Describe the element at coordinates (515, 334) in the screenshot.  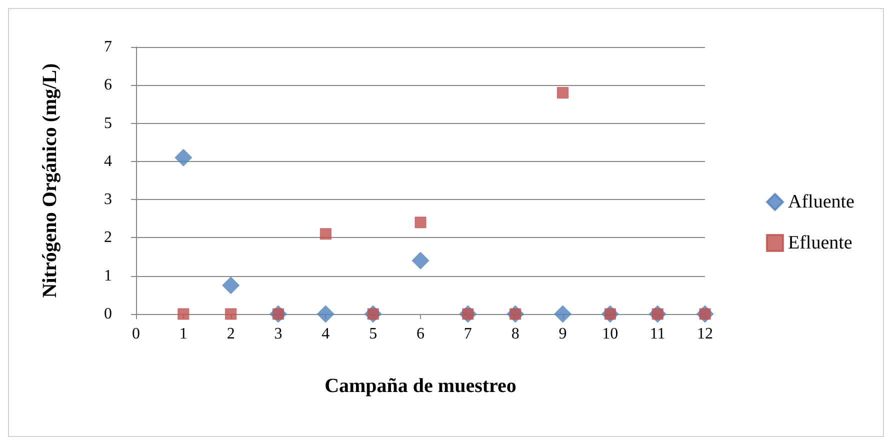
I see `x-tick-label: 8` at that location.